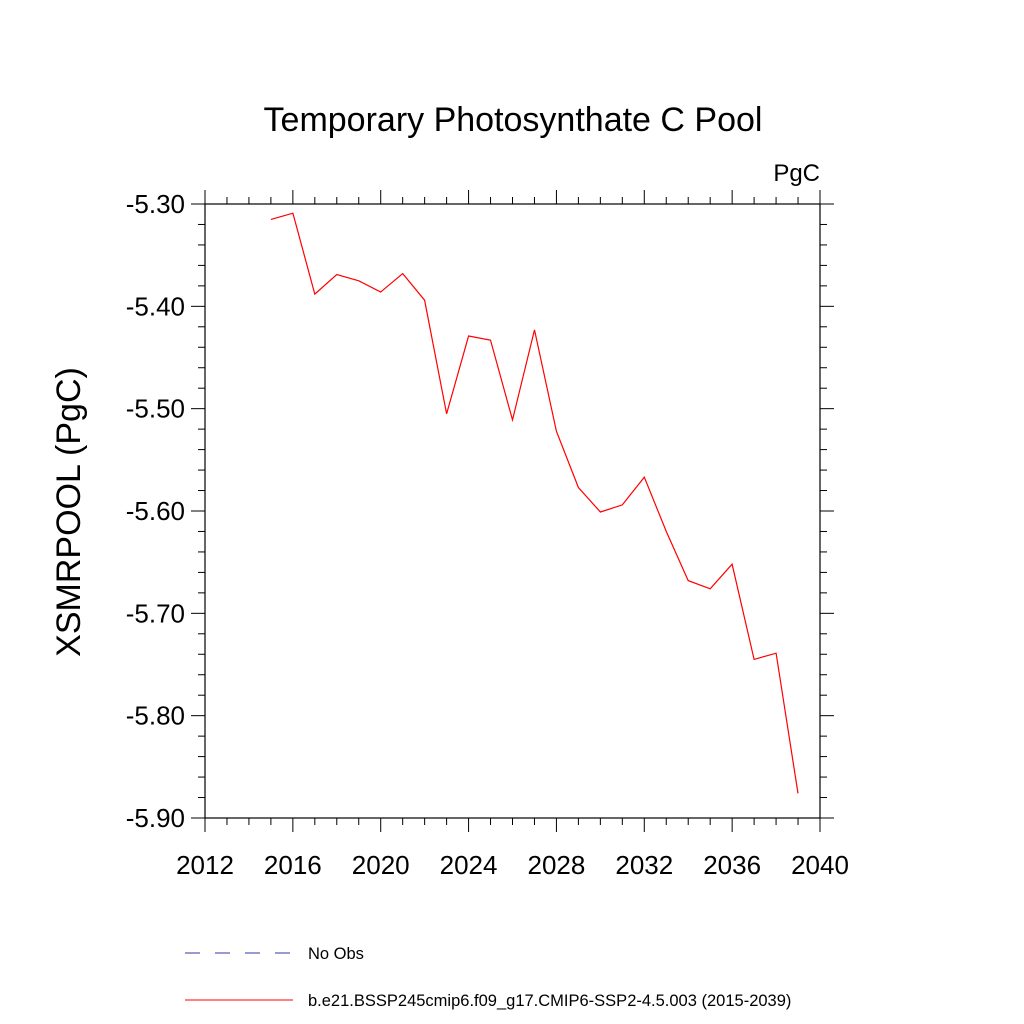  Describe the element at coordinates (732, 865) in the screenshot. I see `x-tick-label: 2036` at that location.